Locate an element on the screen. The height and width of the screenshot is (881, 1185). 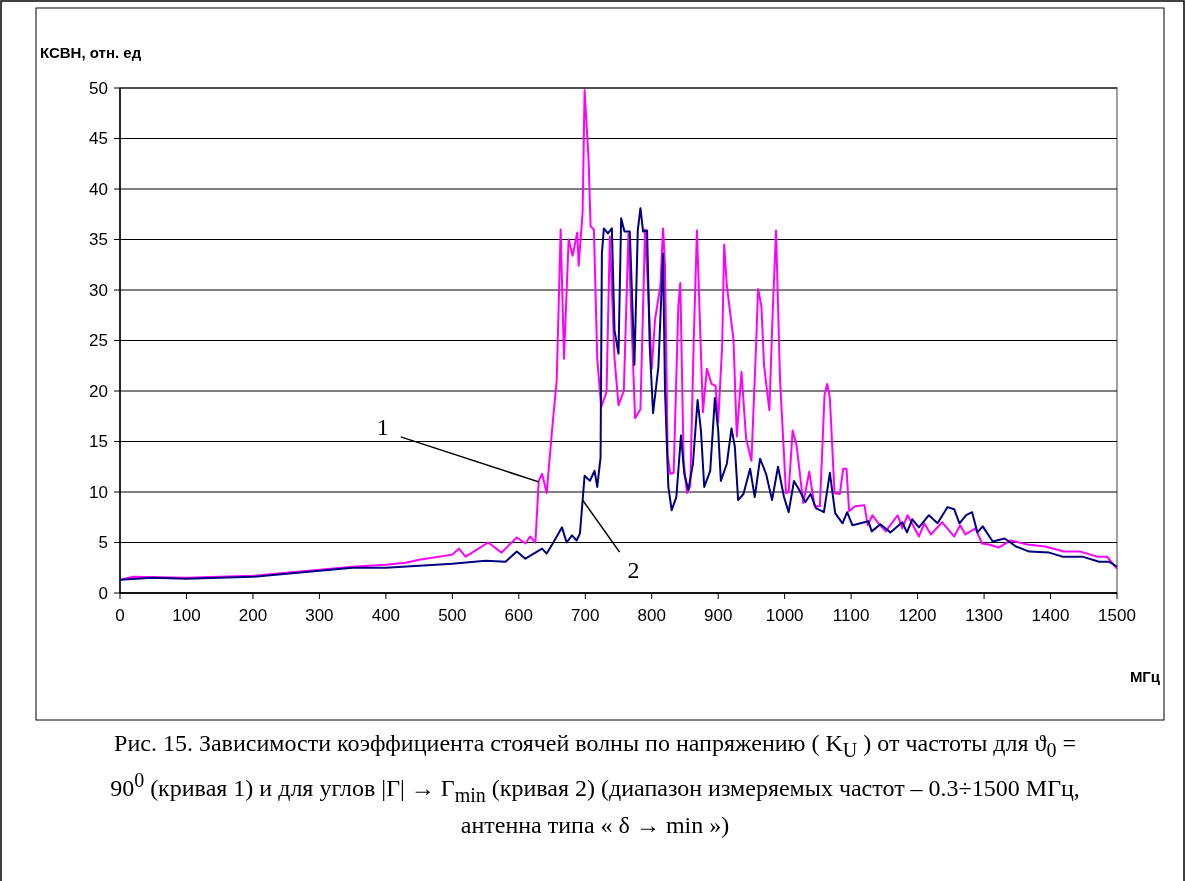
x-tick-label: 400 is located at coordinates (386, 615).